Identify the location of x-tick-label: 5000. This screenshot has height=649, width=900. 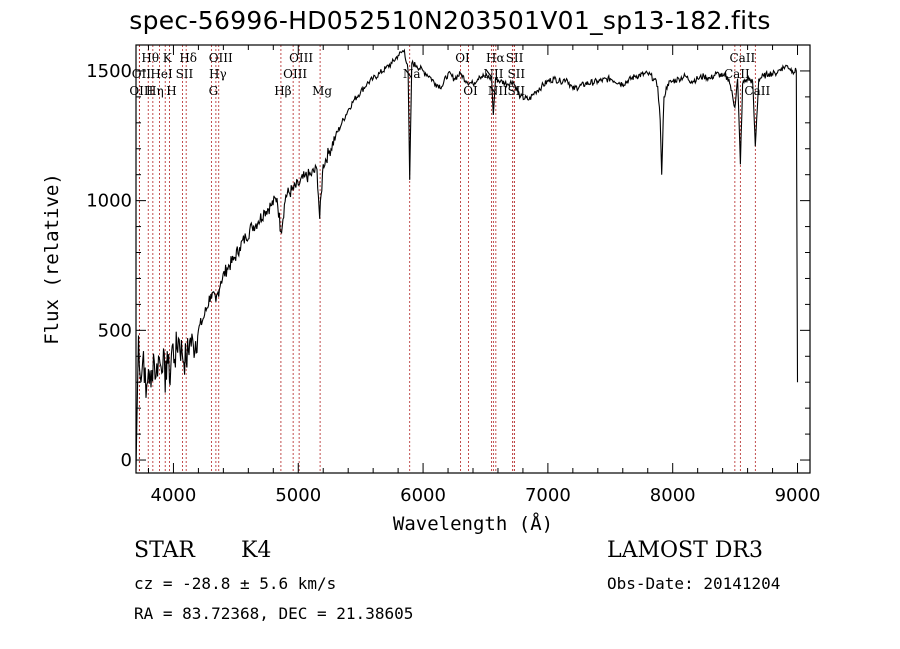
(298, 495).